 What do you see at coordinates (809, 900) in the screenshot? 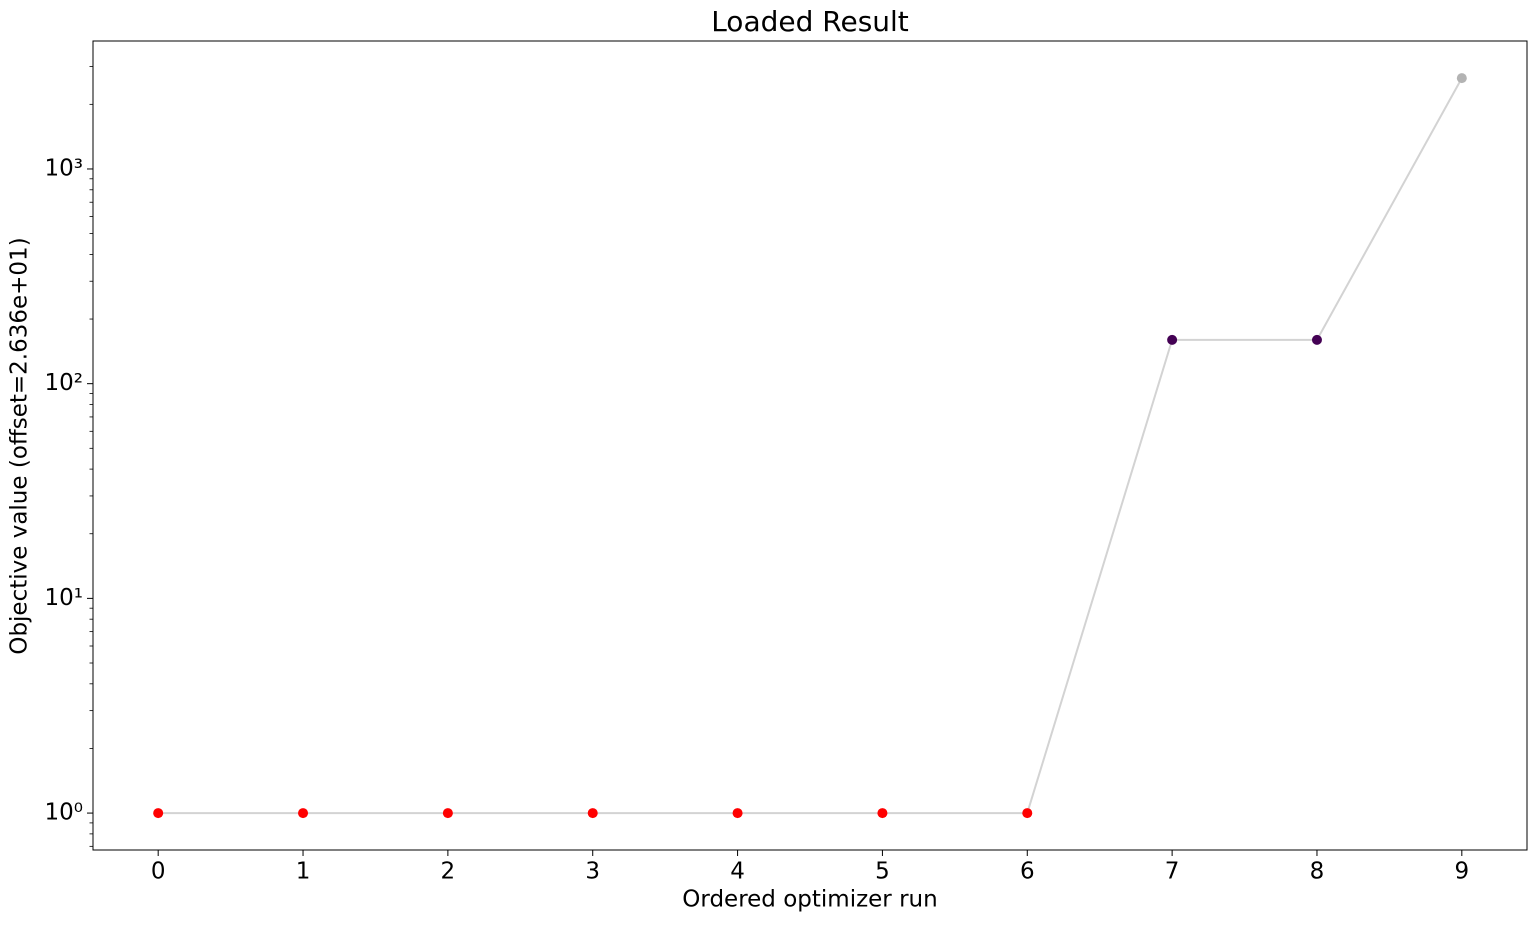
I see `x-axis-label: Ordered optimizer run` at bounding box center [809, 900].